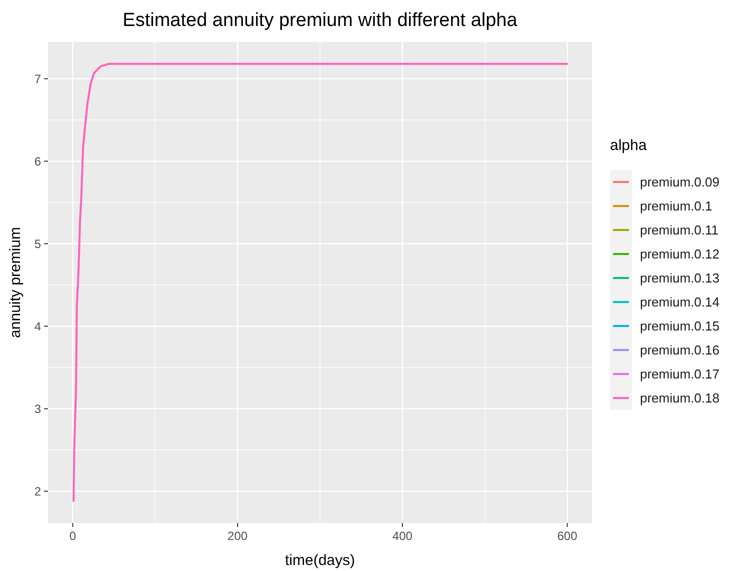  I want to click on legend-label: premium.0.15, so click(680, 326).